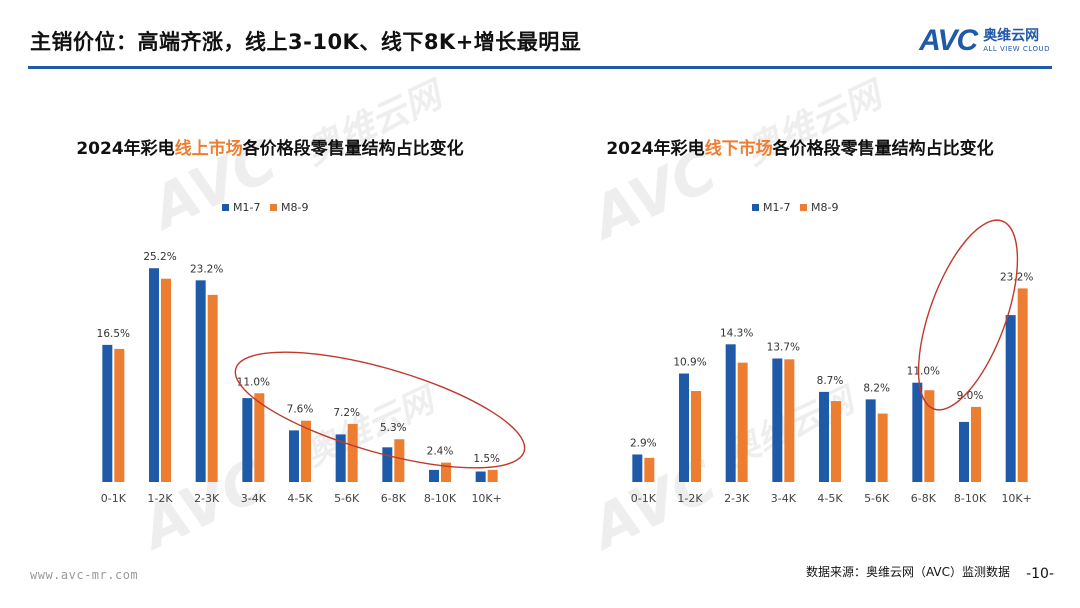 Image resolution: width=1080 pixels, height=608 pixels. Describe the element at coordinates (970, 396) in the screenshot. I see `data-label: 9.0%` at that location.